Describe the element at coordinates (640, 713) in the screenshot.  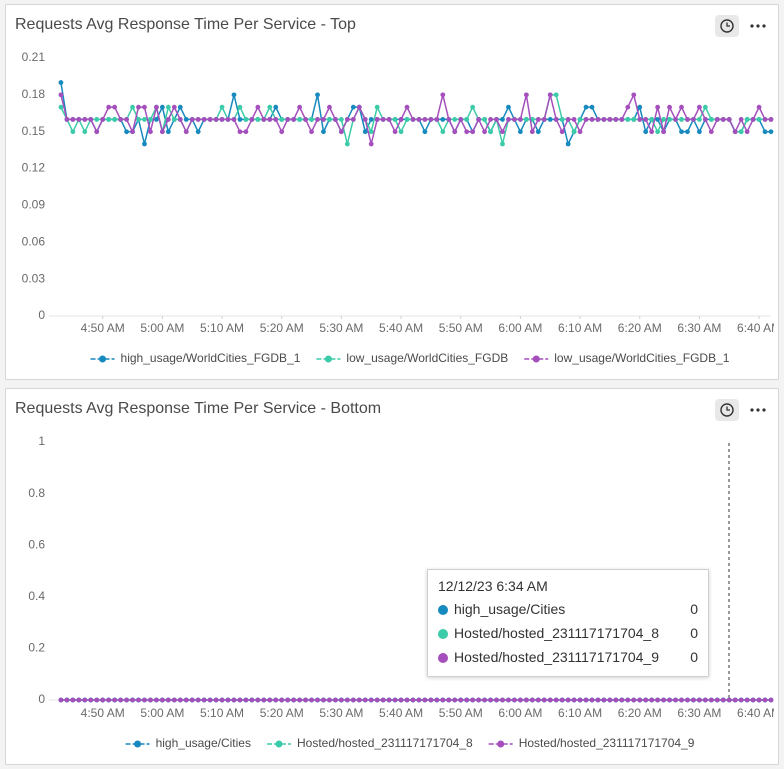
I see `x-tick-label: 6:20 AM` at that location.